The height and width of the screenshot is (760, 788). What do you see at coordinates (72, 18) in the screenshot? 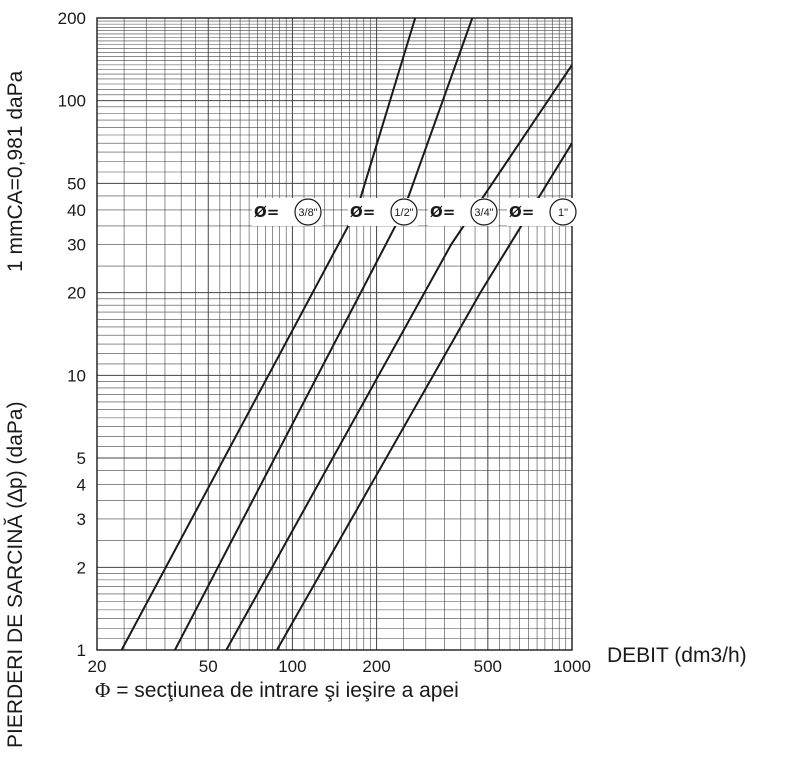
I see `y-tick-label: 200` at bounding box center [72, 18].